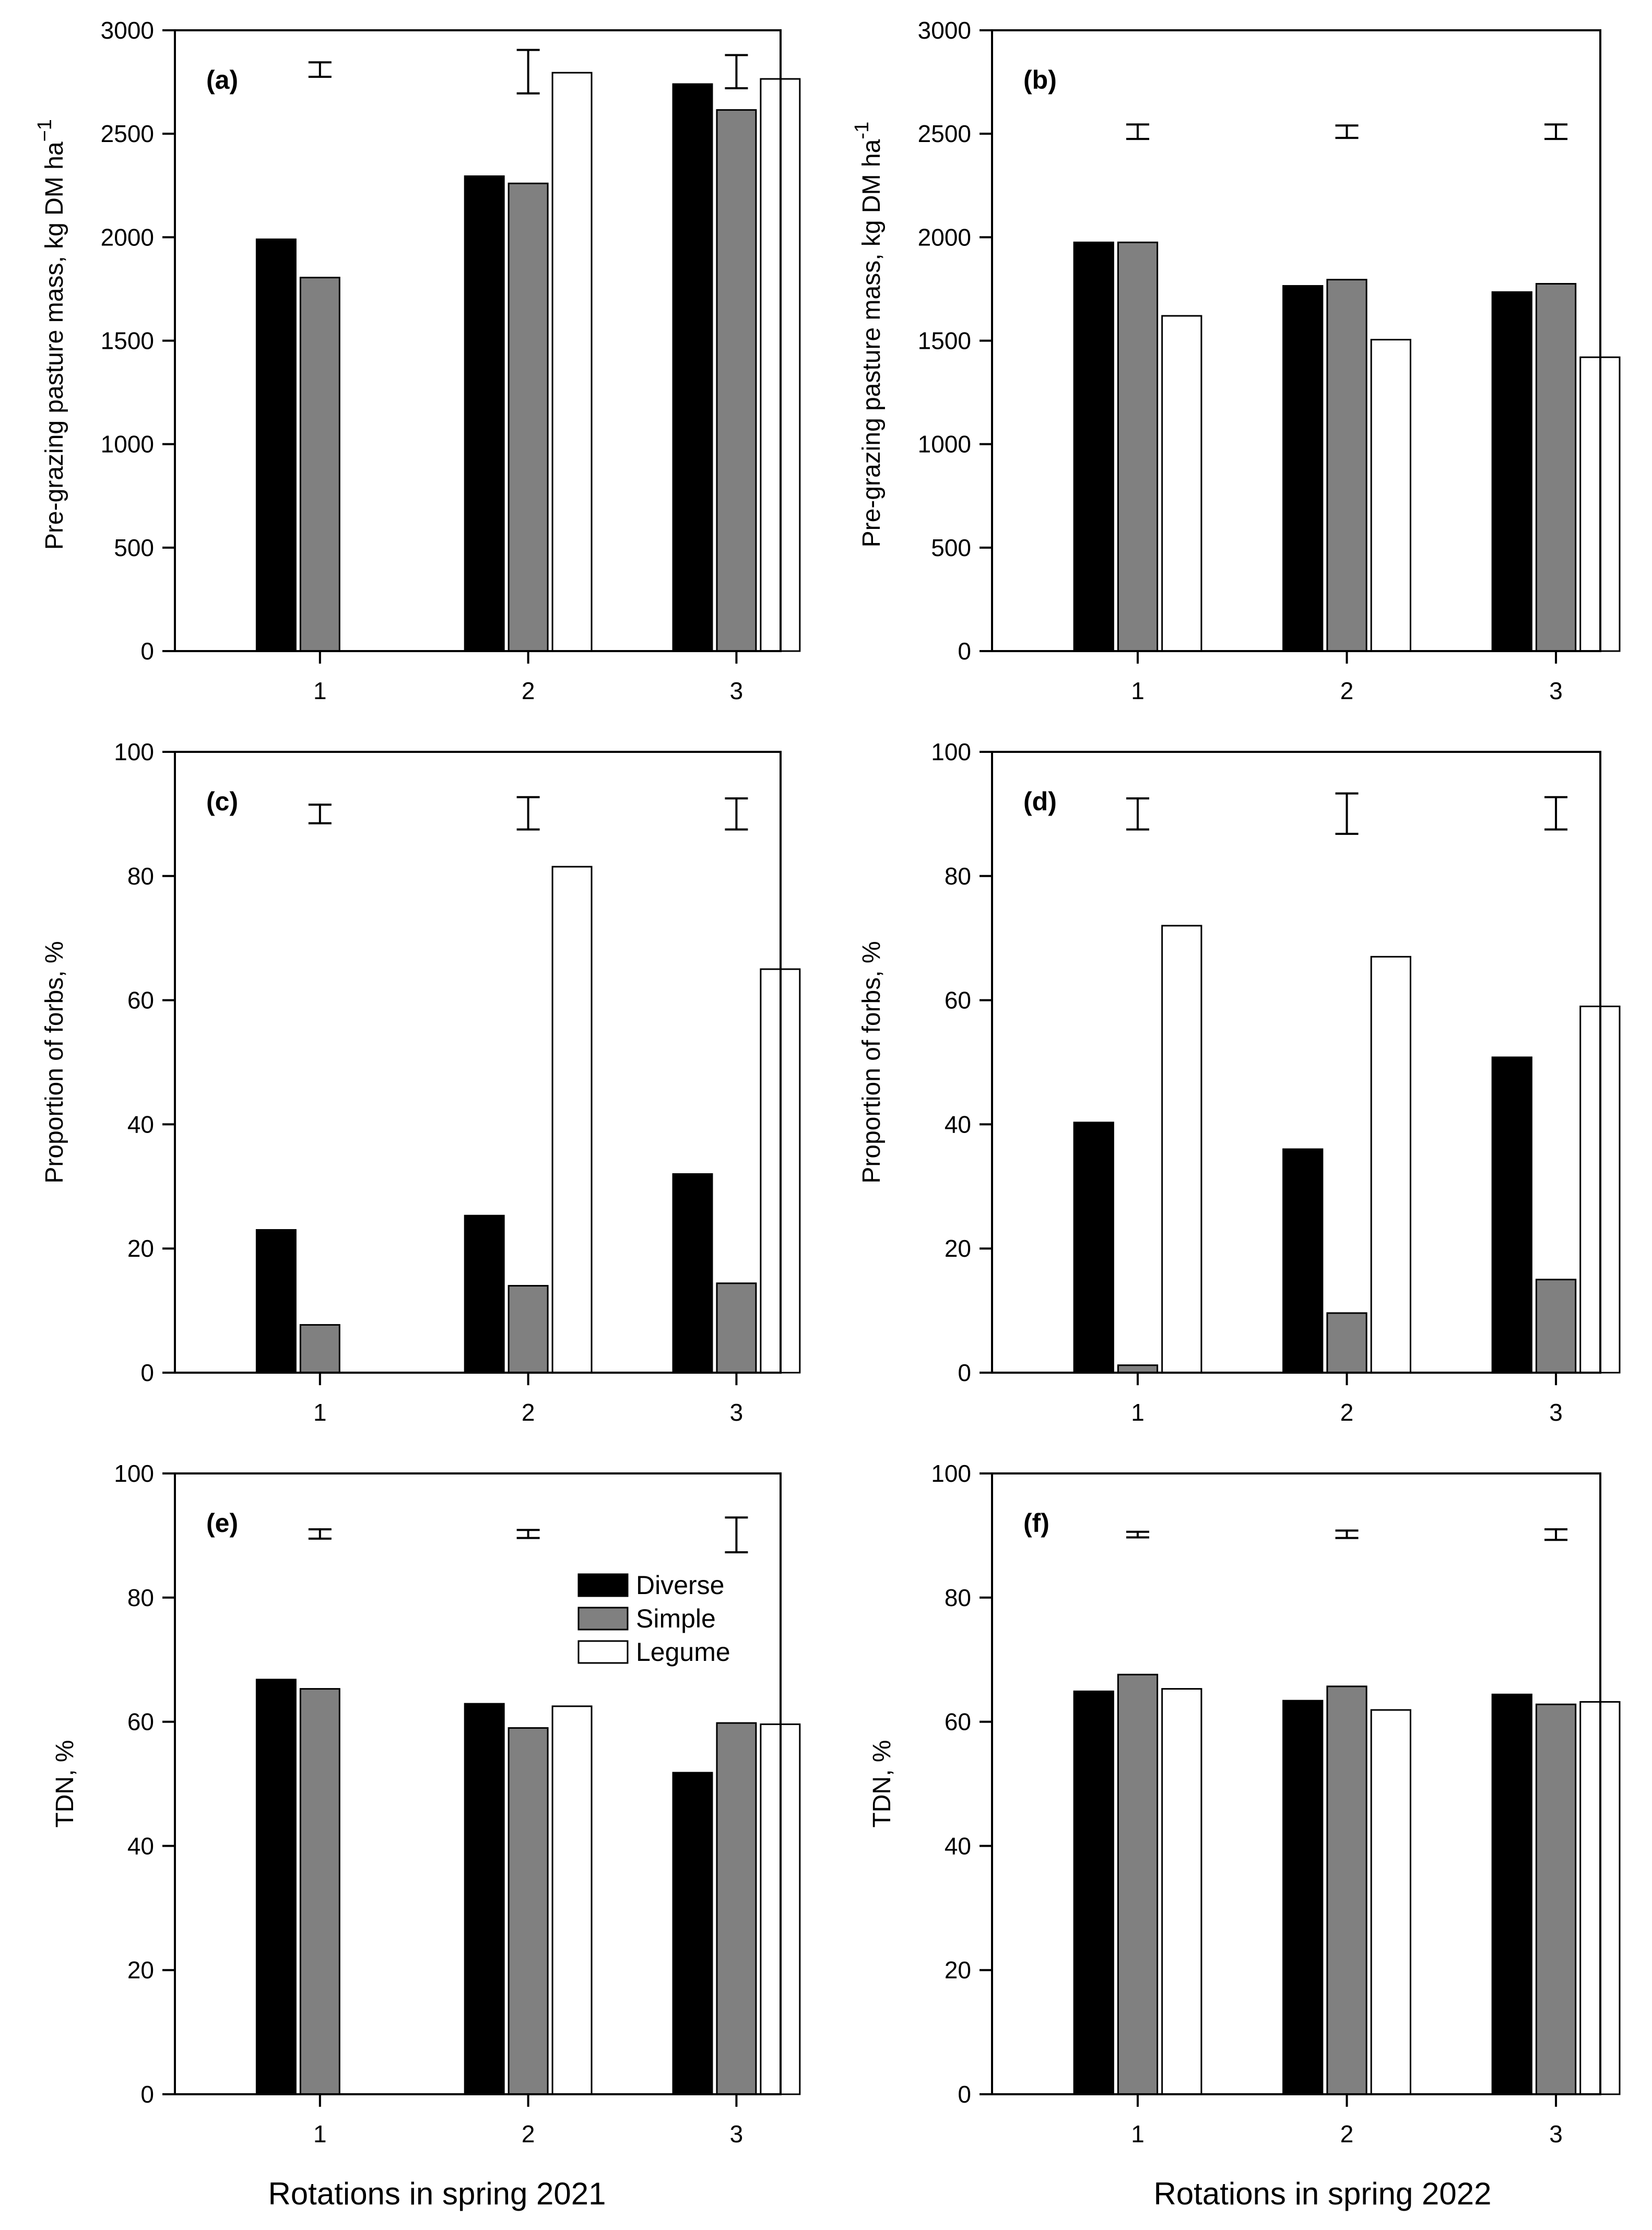  What do you see at coordinates (55, 1062) in the screenshot?
I see `y-axis-title-text: Proportion of forbs, %` at bounding box center [55, 1062].